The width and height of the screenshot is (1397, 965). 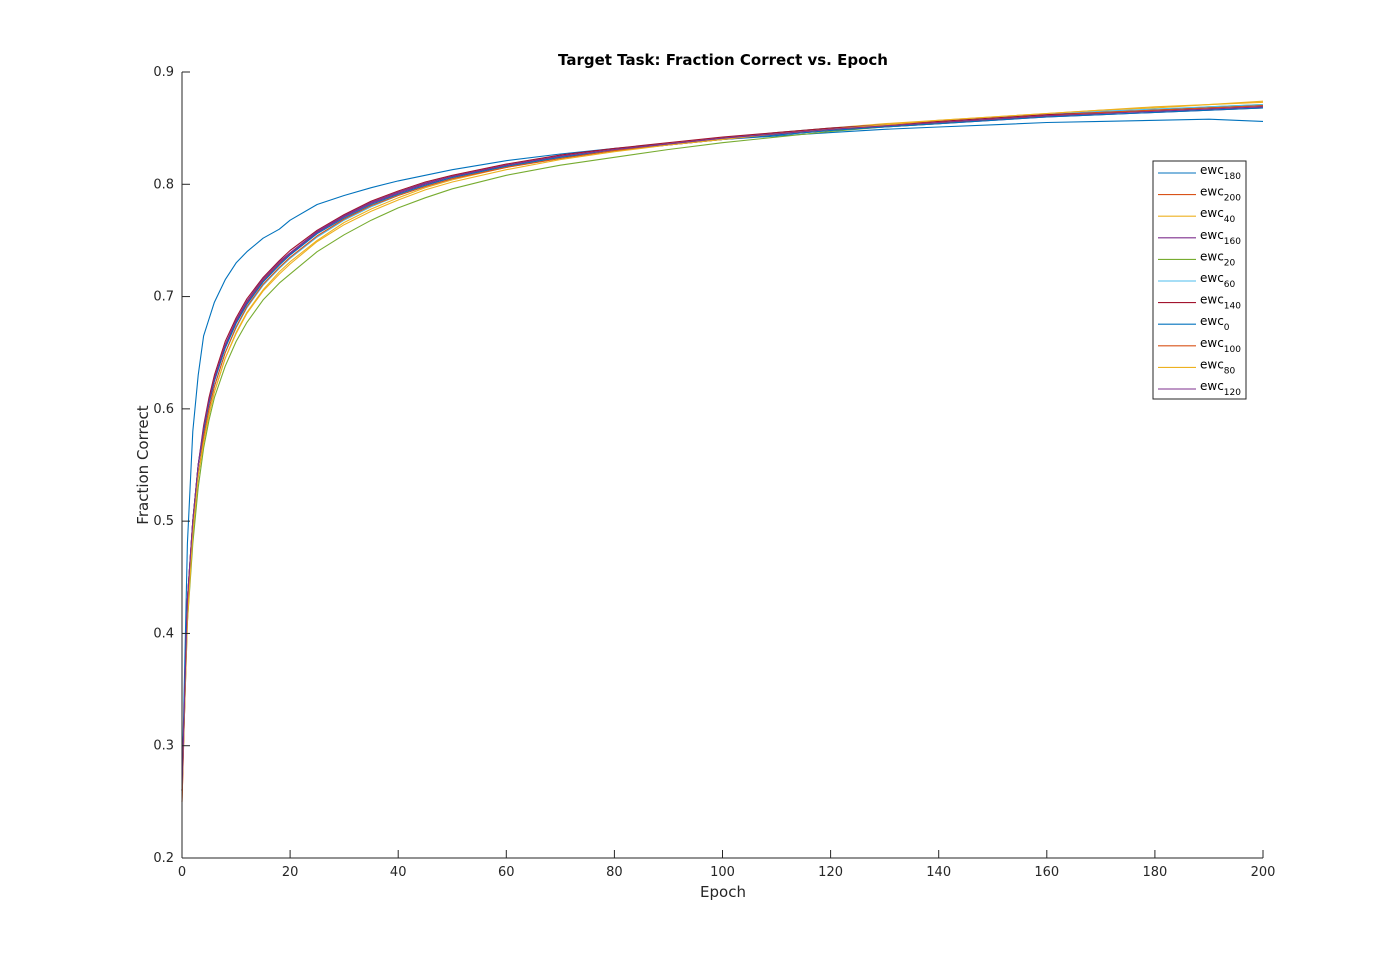 I want to click on y-tick-label: 0.3, so click(x=163, y=746).